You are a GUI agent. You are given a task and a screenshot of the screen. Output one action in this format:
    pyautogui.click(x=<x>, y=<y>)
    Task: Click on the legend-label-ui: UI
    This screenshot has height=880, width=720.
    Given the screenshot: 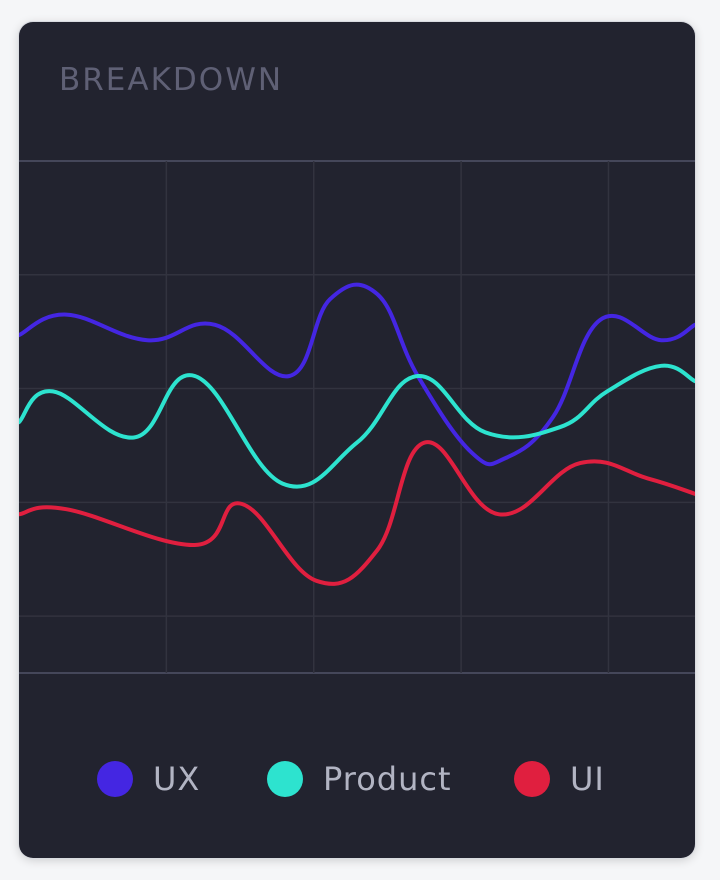 What is the action you would take?
    pyautogui.click(x=587, y=779)
    